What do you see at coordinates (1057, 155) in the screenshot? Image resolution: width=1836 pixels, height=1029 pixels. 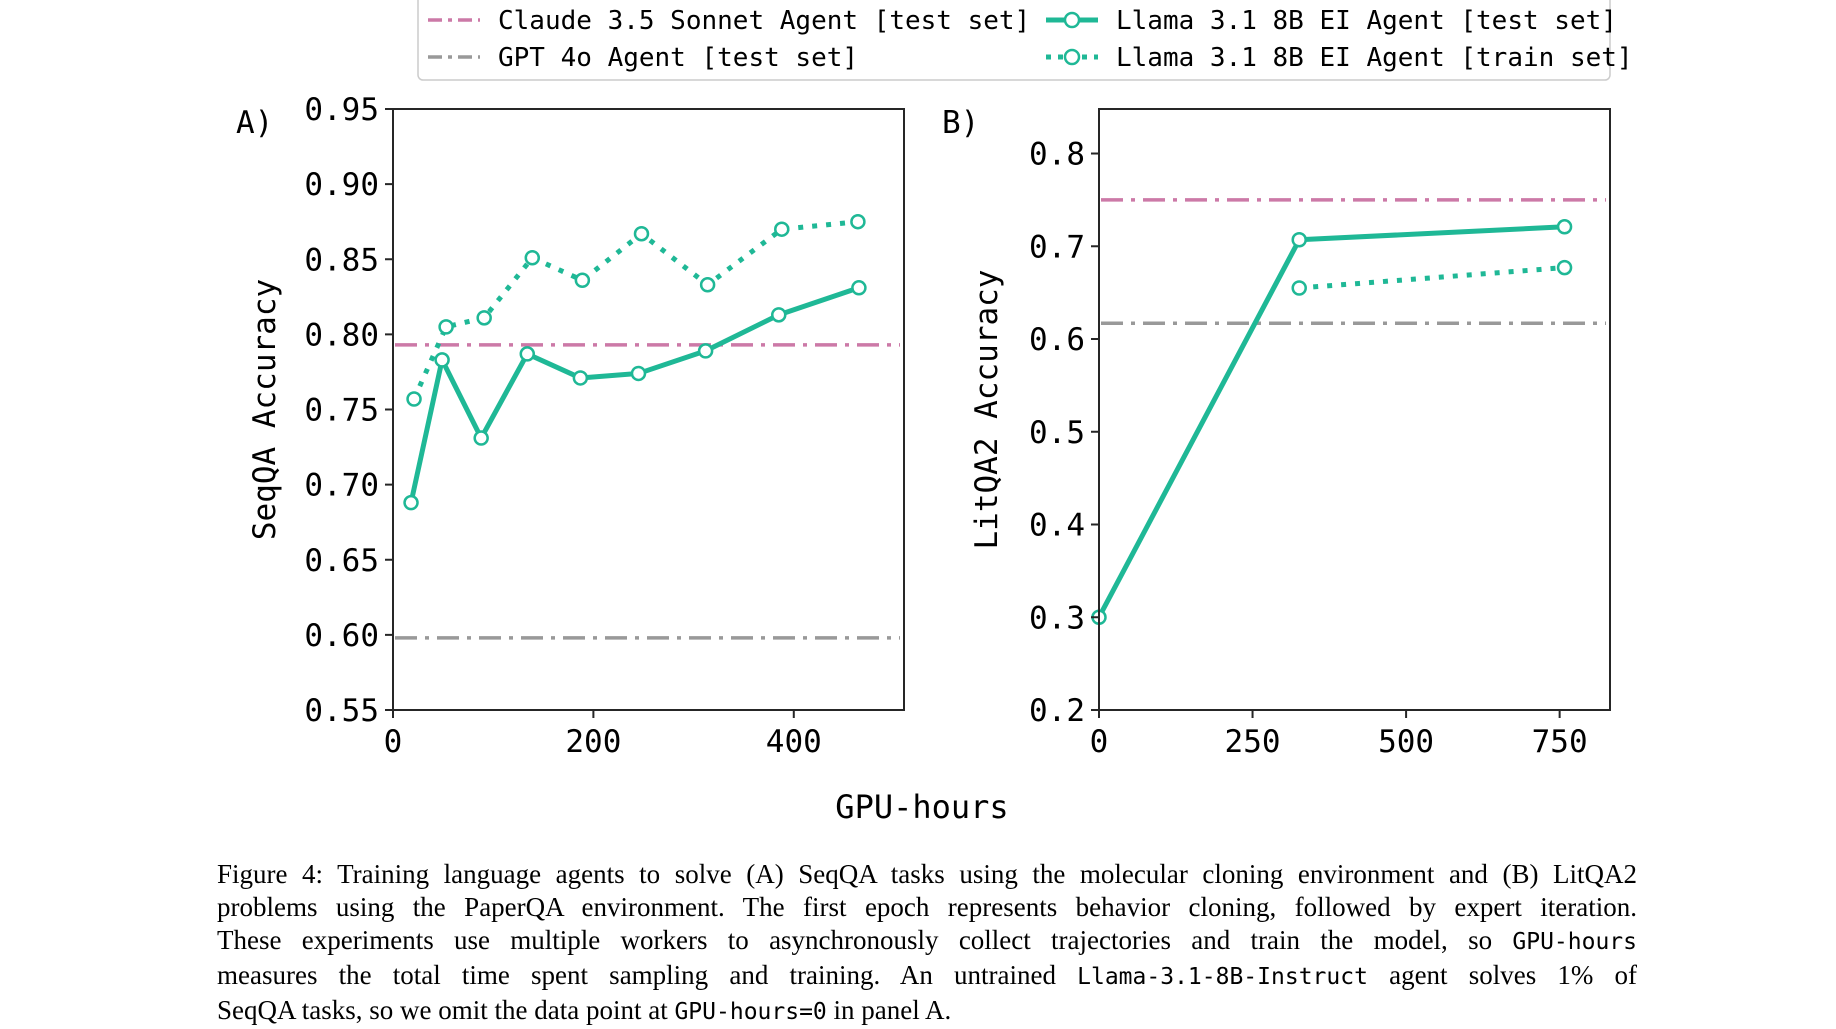 I see `y-tick-label: 0.8` at bounding box center [1057, 155].